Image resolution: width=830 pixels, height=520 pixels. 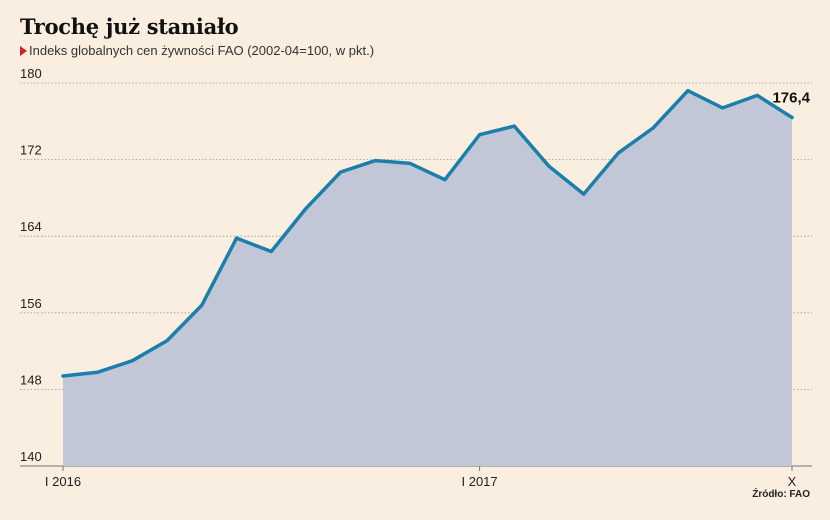 I want to click on source-note: Źródło: FAO, so click(x=781, y=494).